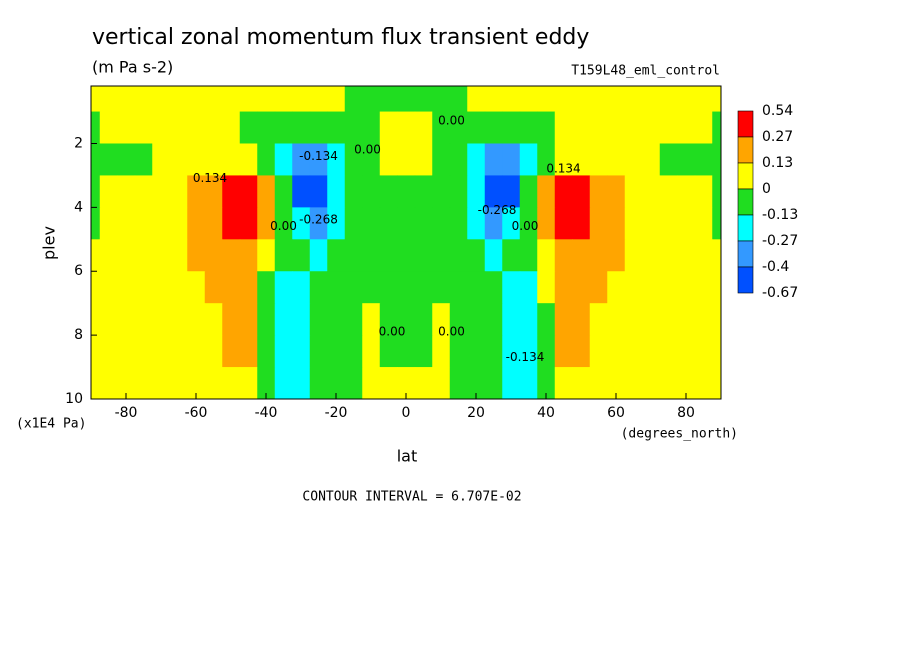 Image resolution: width=904 pixels, height=654 pixels. What do you see at coordinates (283, 226) in the screenshot?
I see `contour-label: 0.00` at bounding box center [283, 226].